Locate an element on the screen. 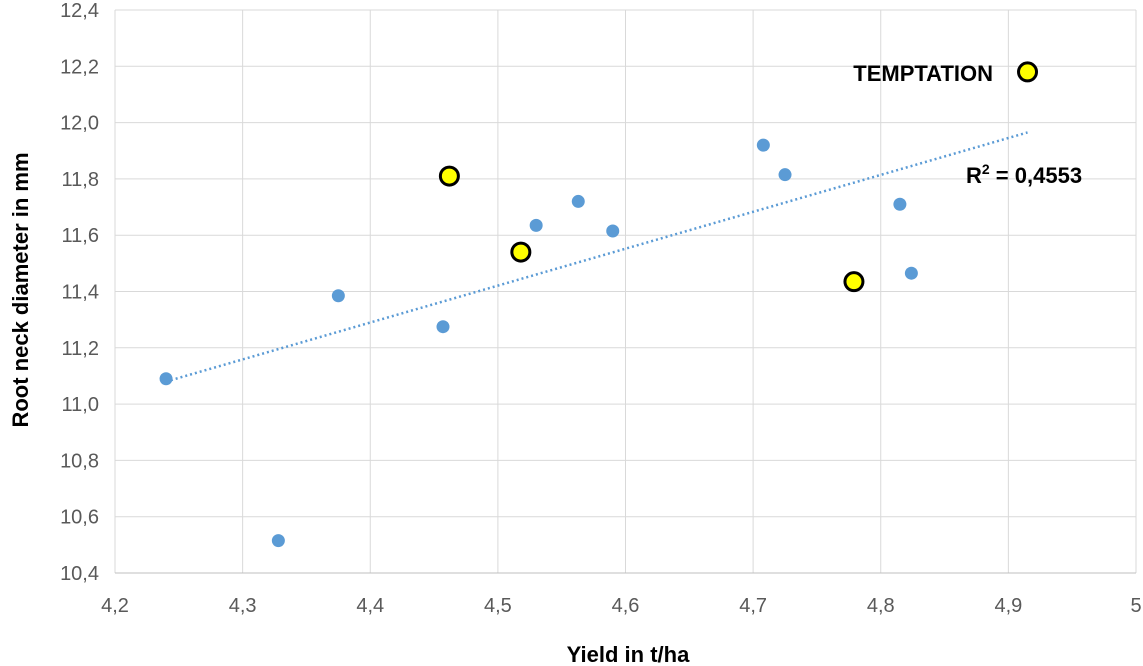 This screenshot has width=1143, height=666. x-tick-label: 4,6 is located at coordinates (626, 606).